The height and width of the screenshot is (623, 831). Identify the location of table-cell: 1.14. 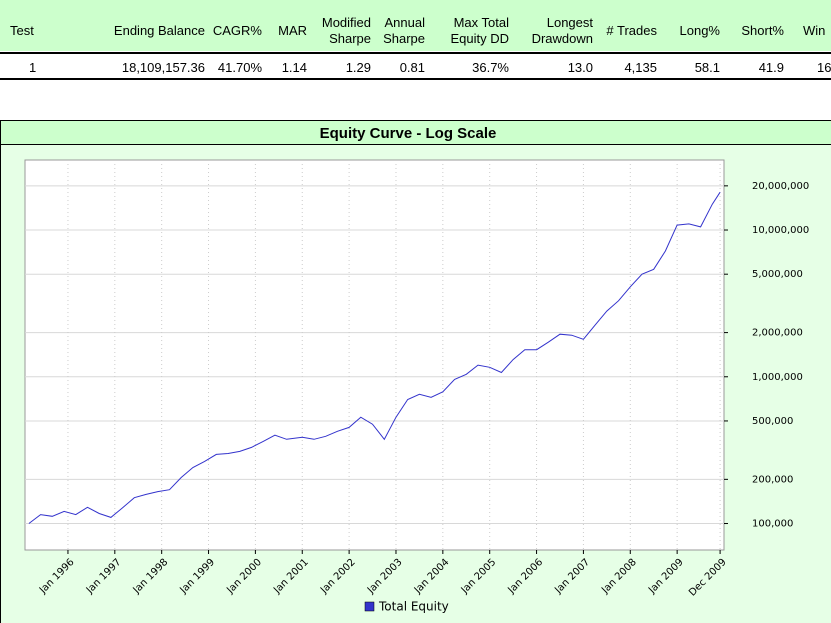
(294, 67).